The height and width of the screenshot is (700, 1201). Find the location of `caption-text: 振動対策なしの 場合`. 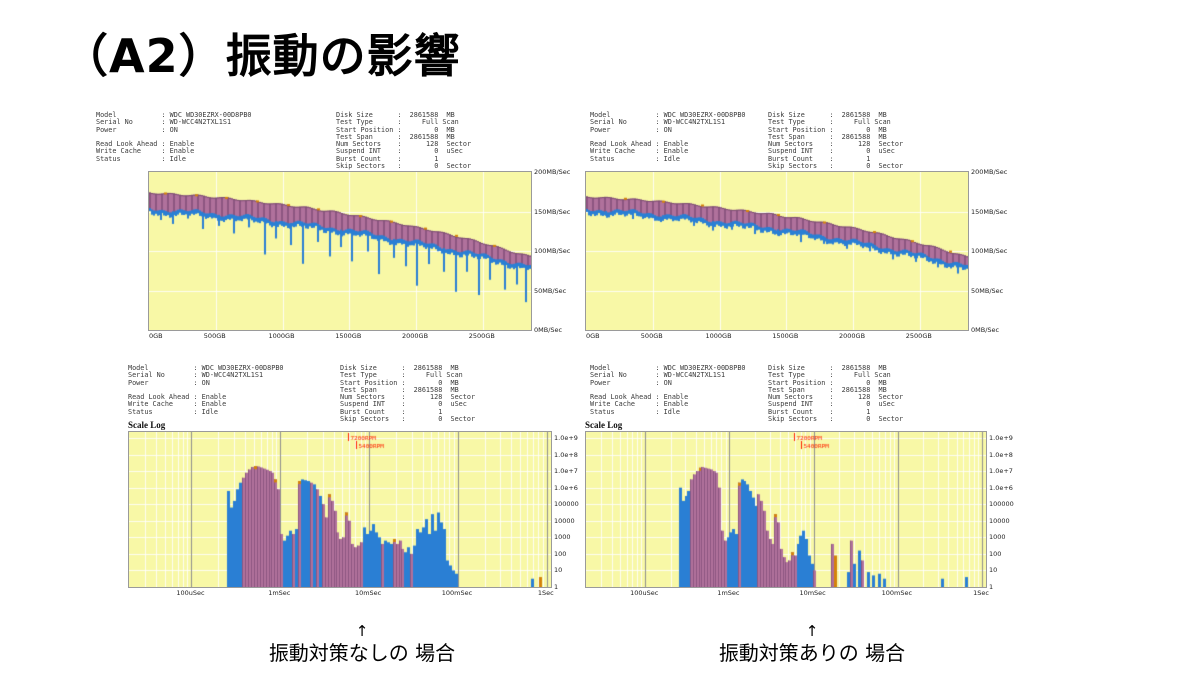

caption-text: 振動対策なしの 場合 is located at coordinates (362, 653).